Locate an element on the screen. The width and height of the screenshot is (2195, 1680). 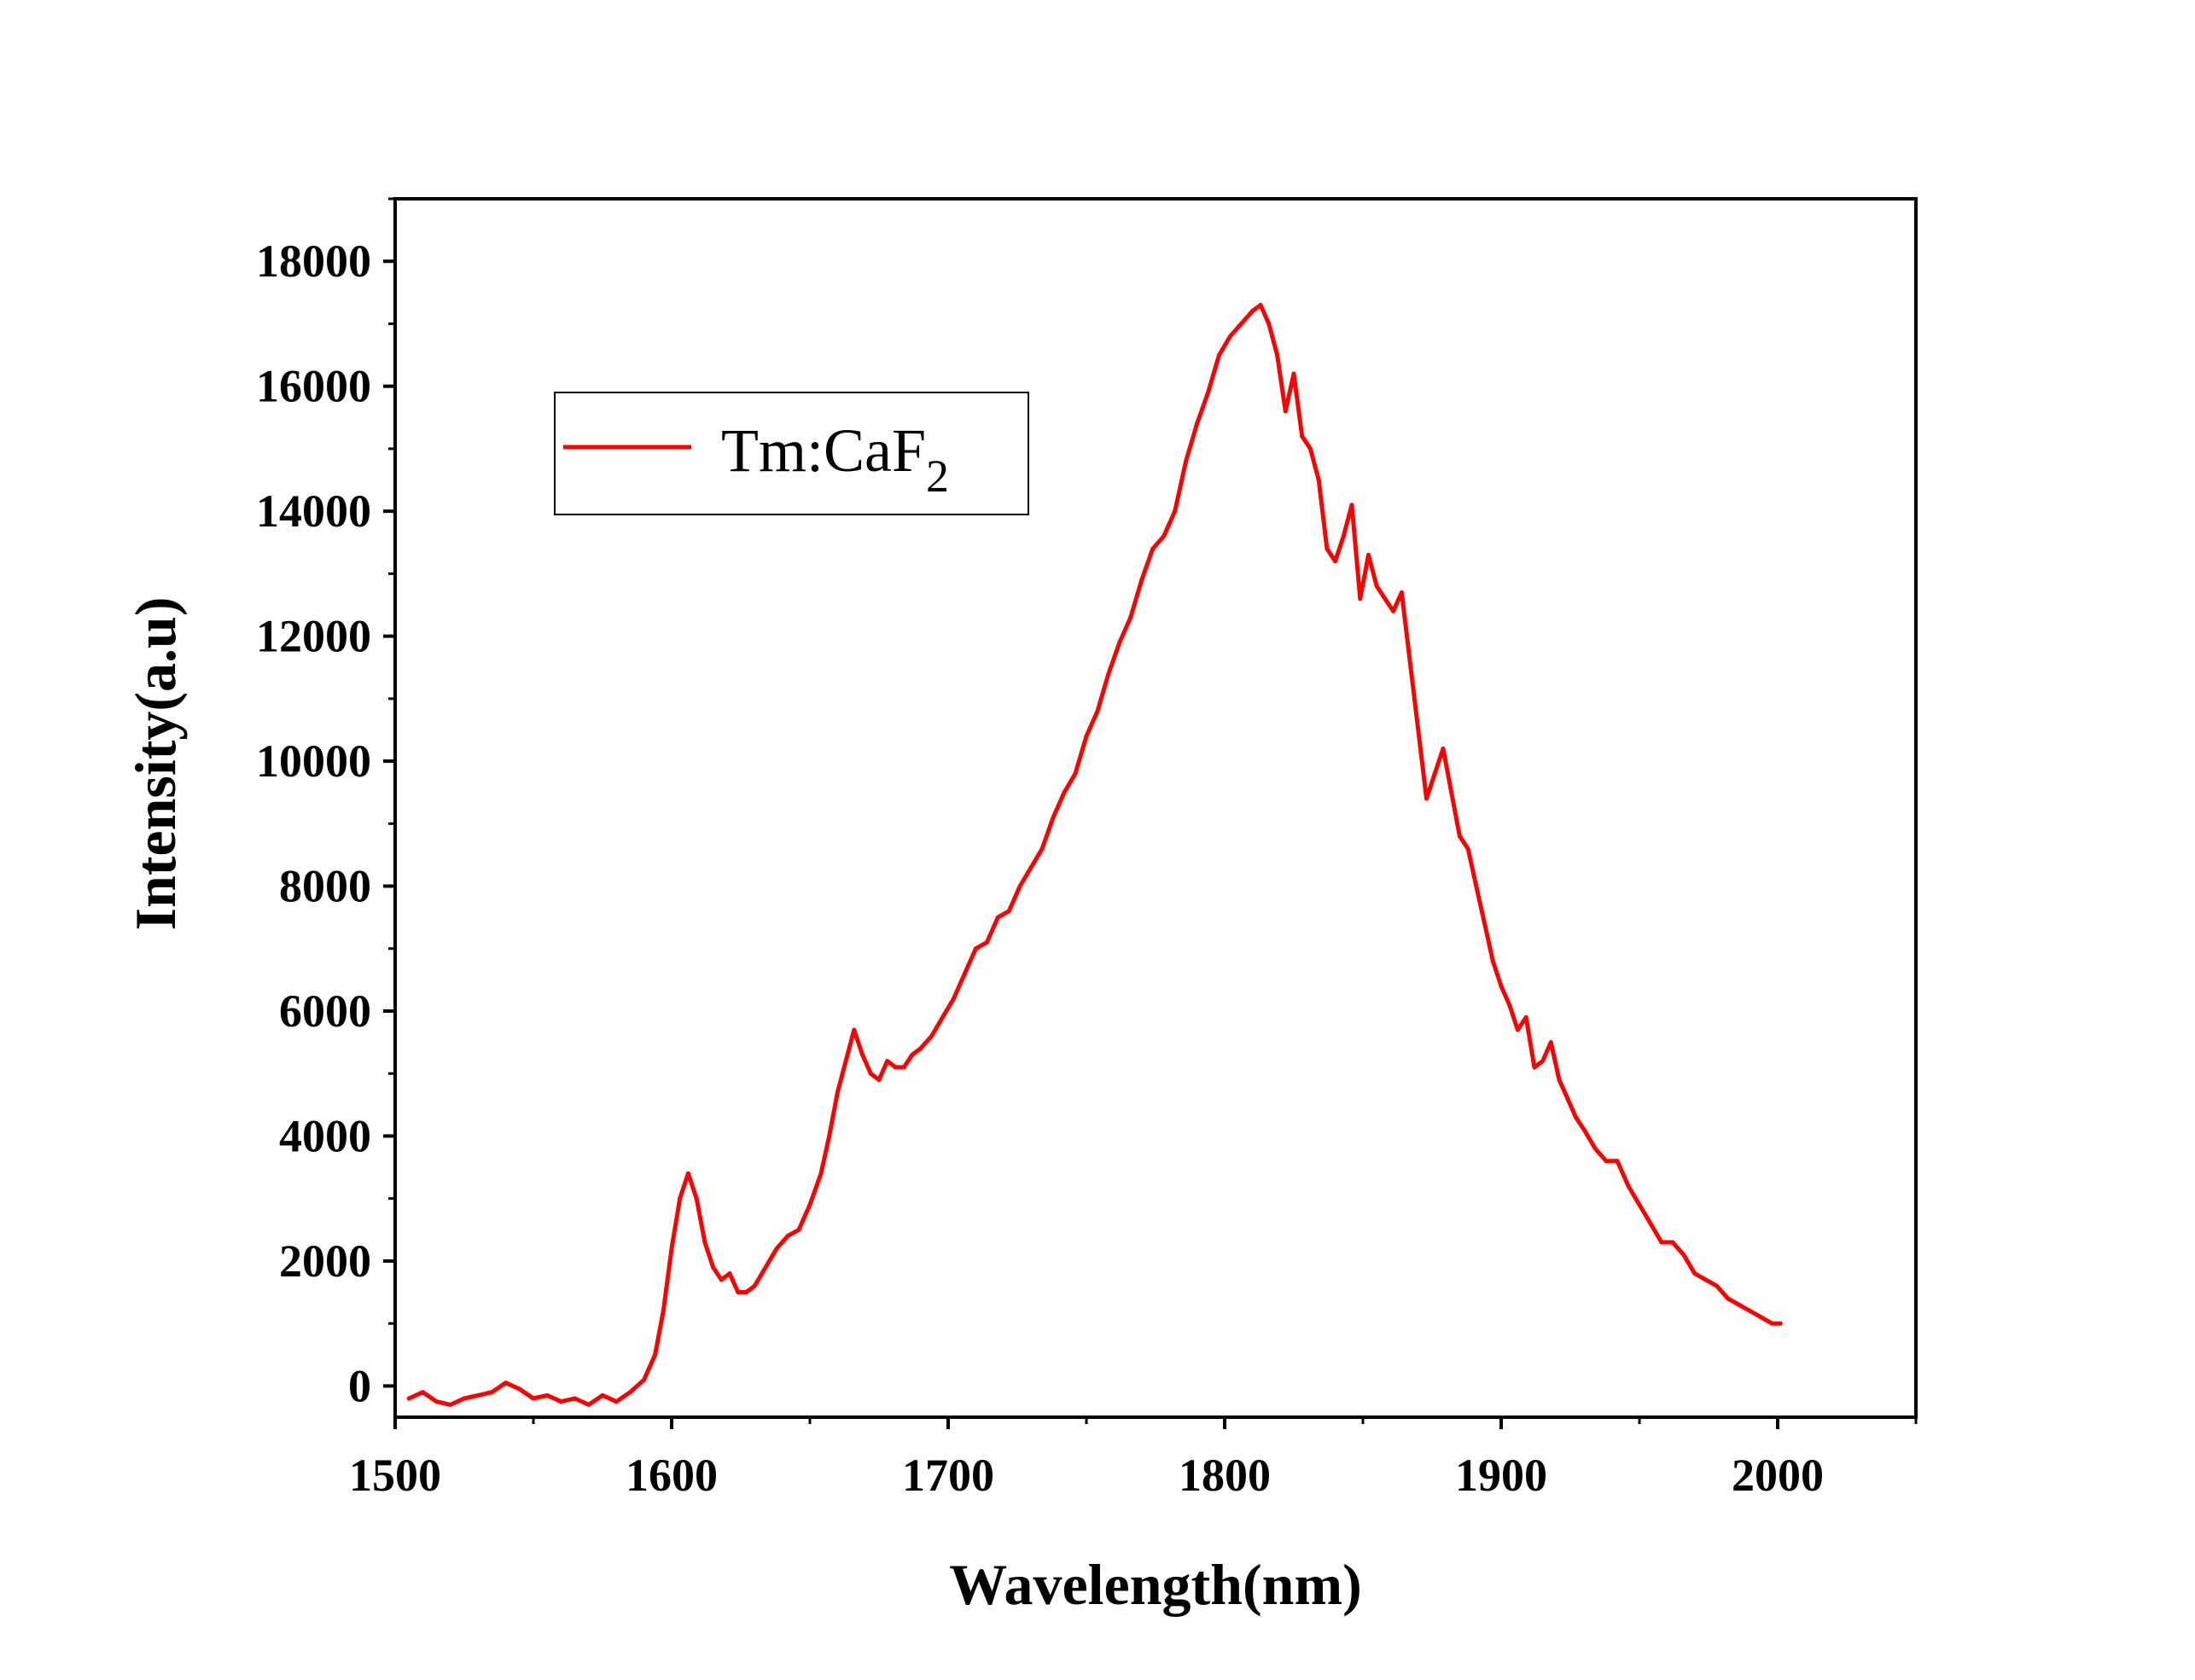
y-tick-label: 2000 is located at coordinates (325, 1261).